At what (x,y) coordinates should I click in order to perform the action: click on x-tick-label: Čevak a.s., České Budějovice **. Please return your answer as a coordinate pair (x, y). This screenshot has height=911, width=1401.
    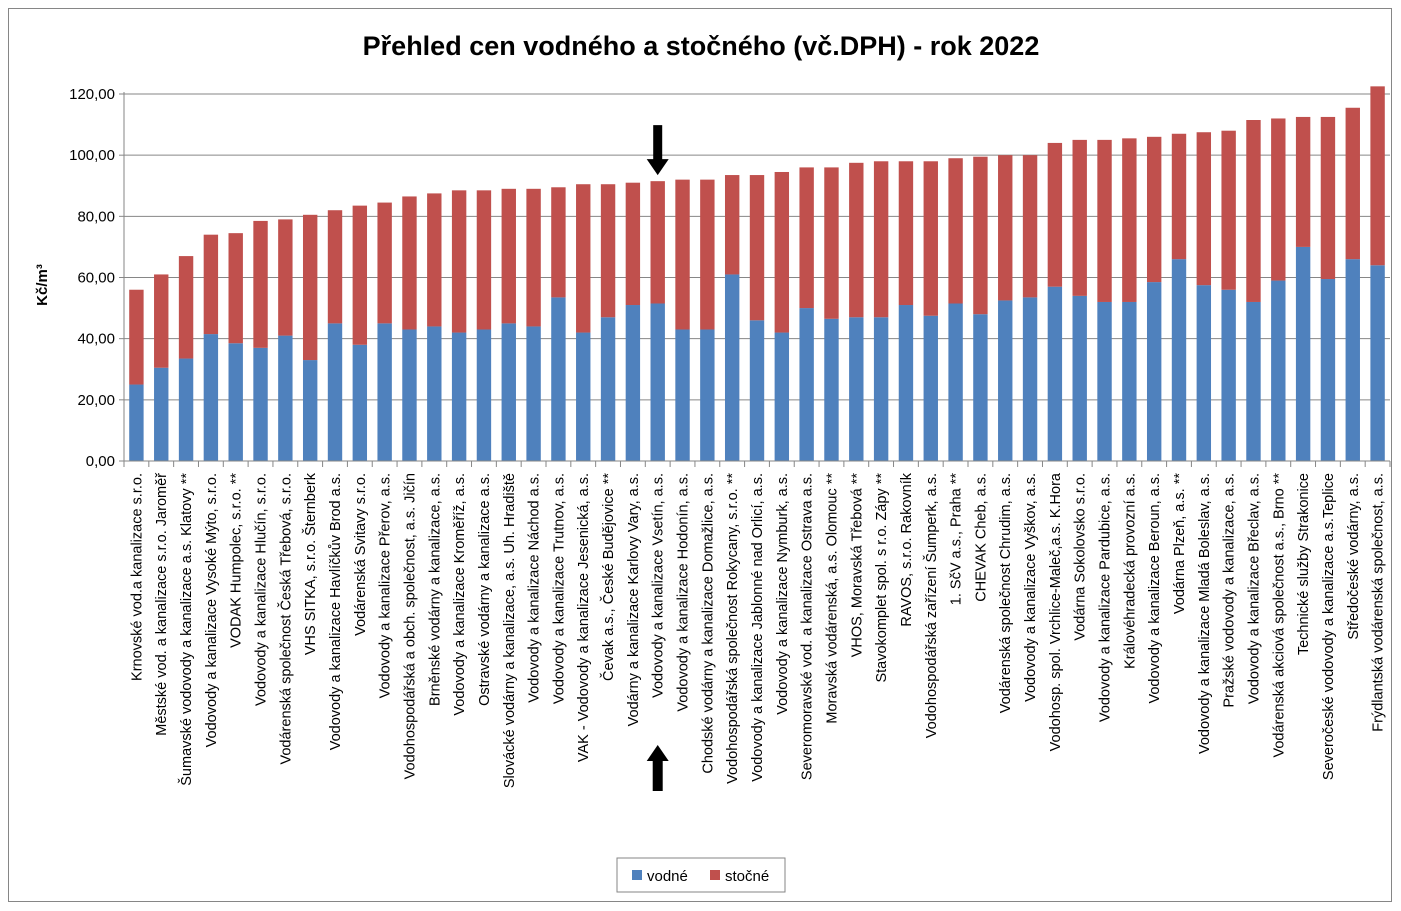
    Looking at the image, I should click on (608, 577).